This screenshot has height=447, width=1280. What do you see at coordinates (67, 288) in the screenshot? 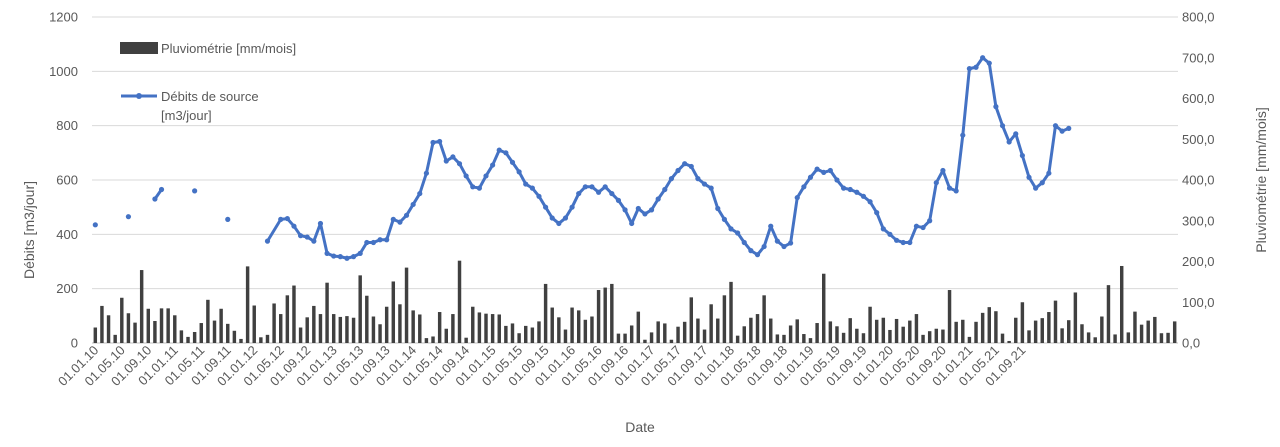
I see `left-tick-label: 200` at bounding box center [67, 288].